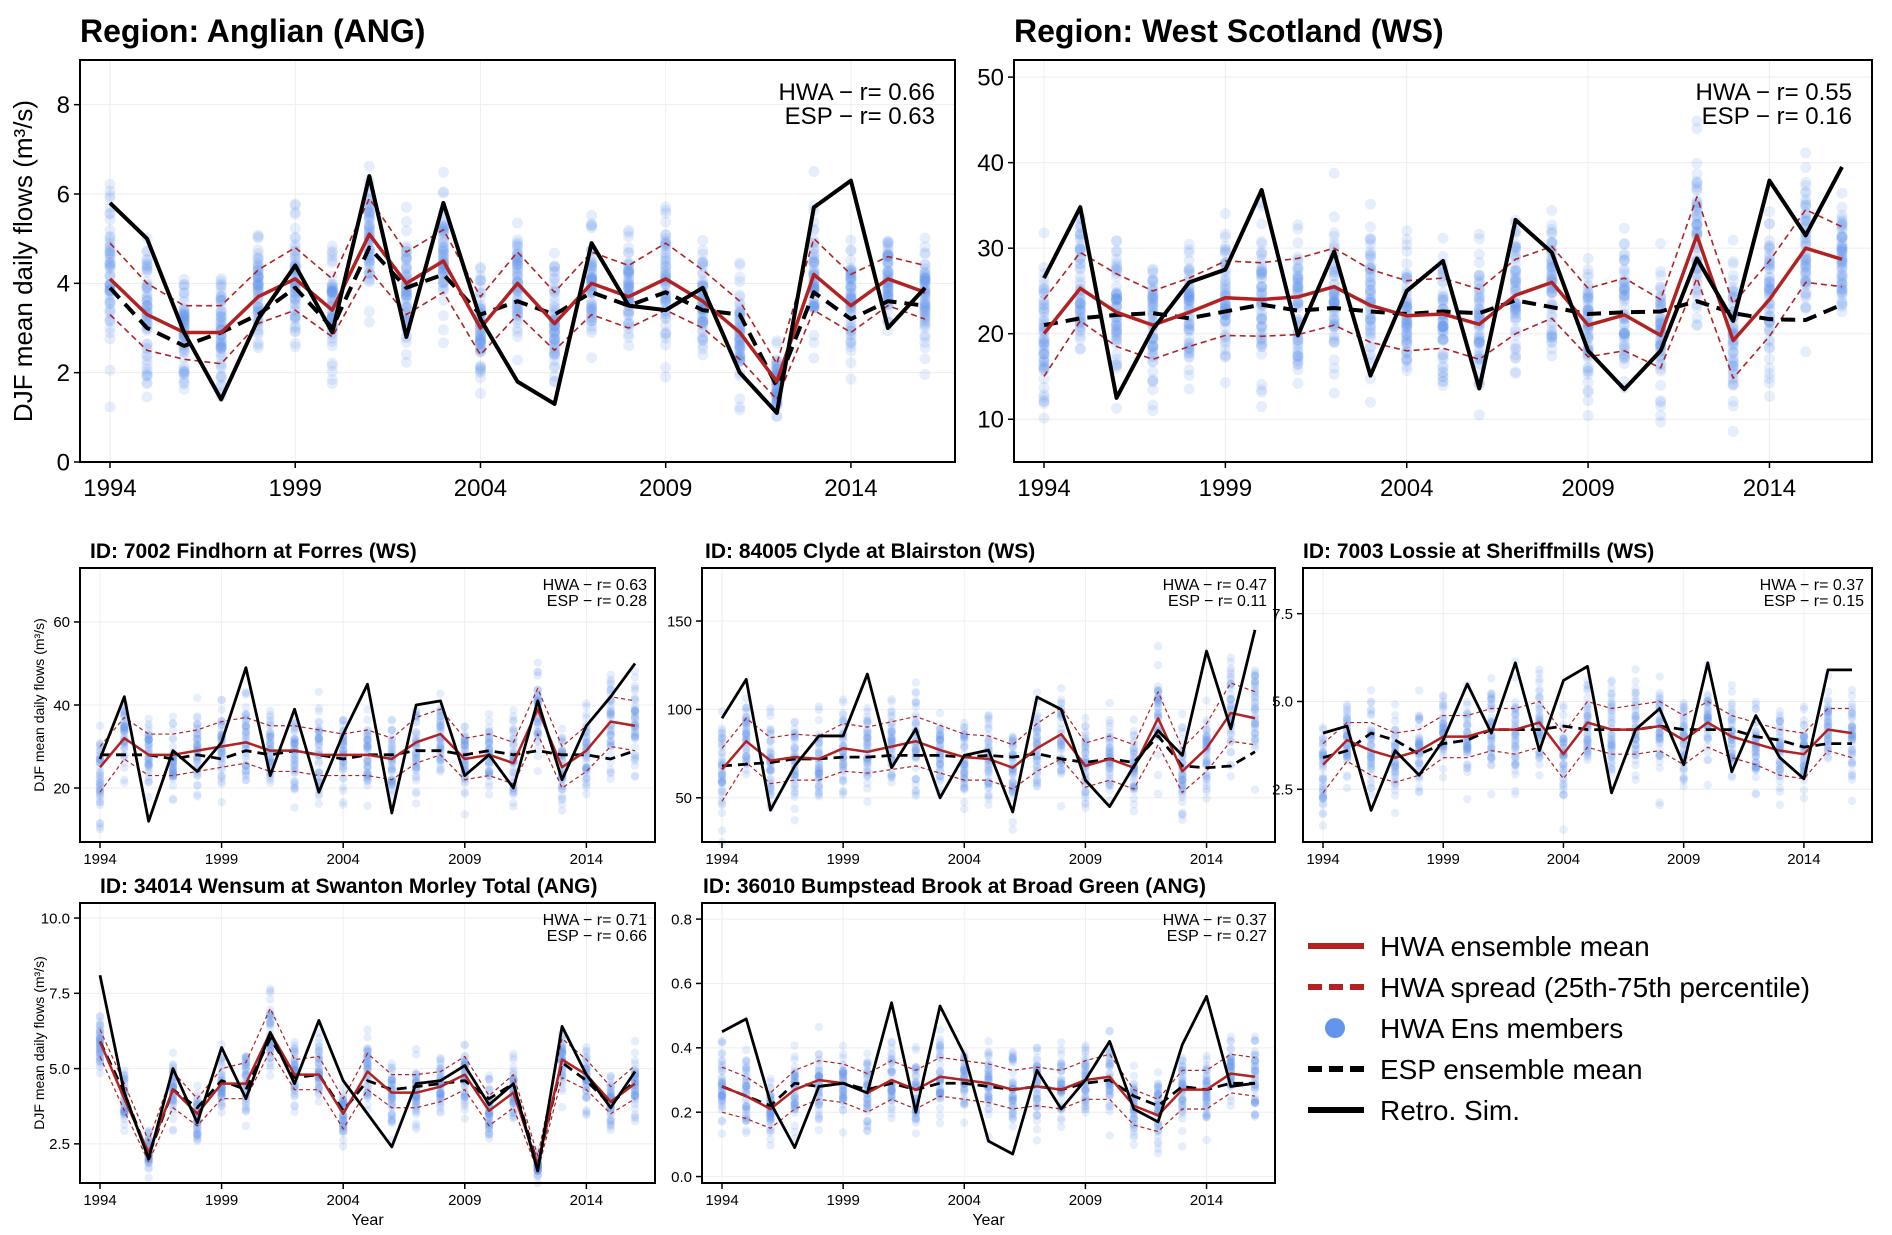 Image resolution: width=1892 pixels, height=1235 pixels. I want to click on chart-title: ID: 84005 Clyde at Blairston (WS), so click(870, 551).